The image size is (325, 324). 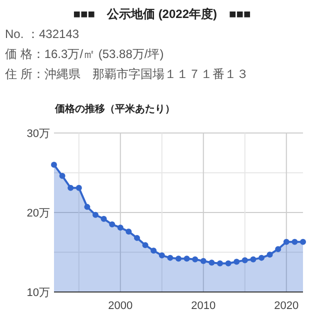 What do you see at coordinates (114, 109) in the screenshot?
I see `chart-subtitle: 価格の推移（平米あたり）` at bounding box center [114, 109].